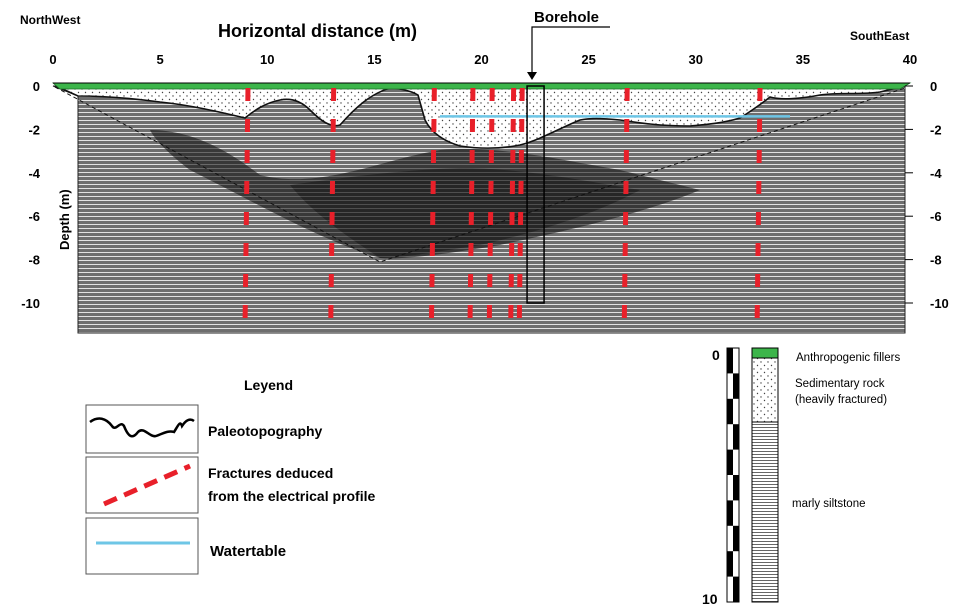 The height and width of the screenshot is (606, 972). I want to click on scale-bar-blocks, so click(733, 475).